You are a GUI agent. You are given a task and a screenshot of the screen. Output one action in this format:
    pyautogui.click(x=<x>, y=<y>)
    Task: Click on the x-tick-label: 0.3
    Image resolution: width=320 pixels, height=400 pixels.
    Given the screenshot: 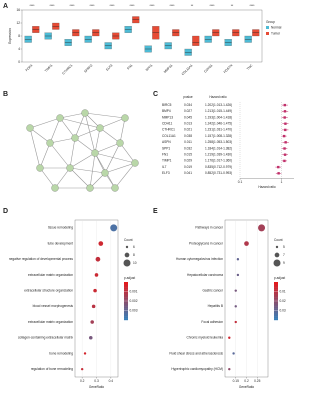 What is the action you would take?
    pyautogui.click(x=96, y=381)
    